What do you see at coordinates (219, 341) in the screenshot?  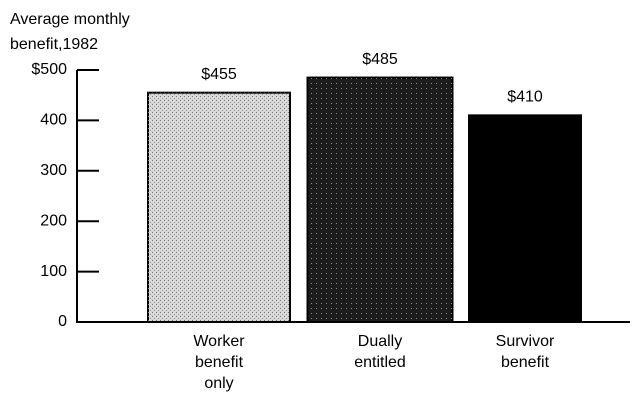 I see `x-tick-label: Worker` at bounding box center [219, 341].